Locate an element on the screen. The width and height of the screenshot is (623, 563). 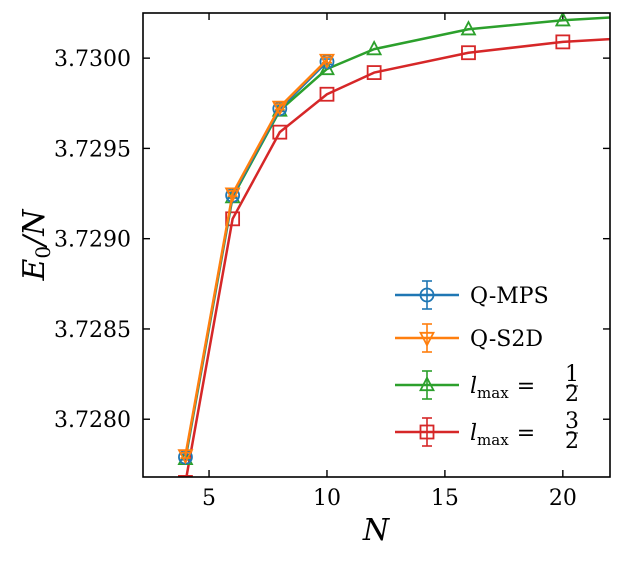
y-axis-label: E0/N is located at coordinates (36, 245).